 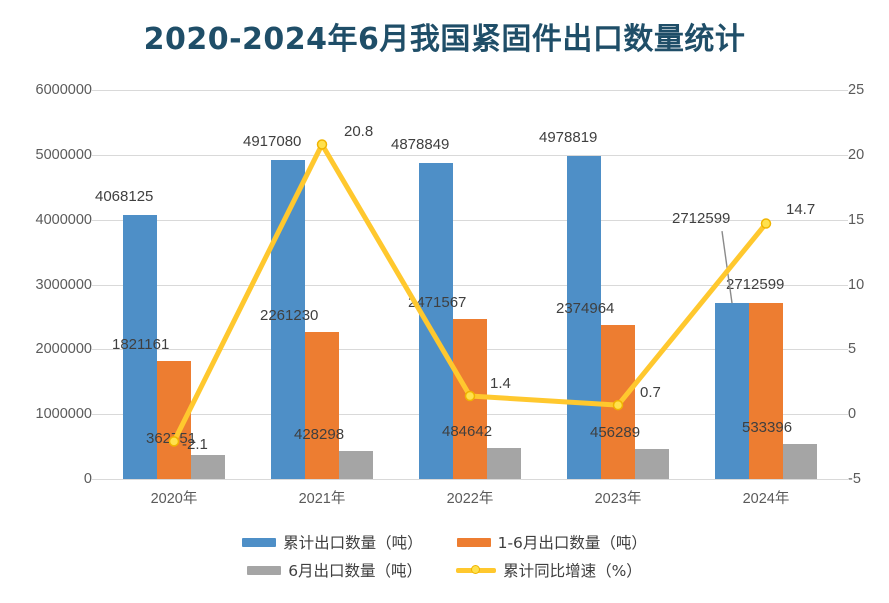 I want to click on x-axis: 2020年 2021年 2022年 2023年 2024年, so click(x=470, y=502).